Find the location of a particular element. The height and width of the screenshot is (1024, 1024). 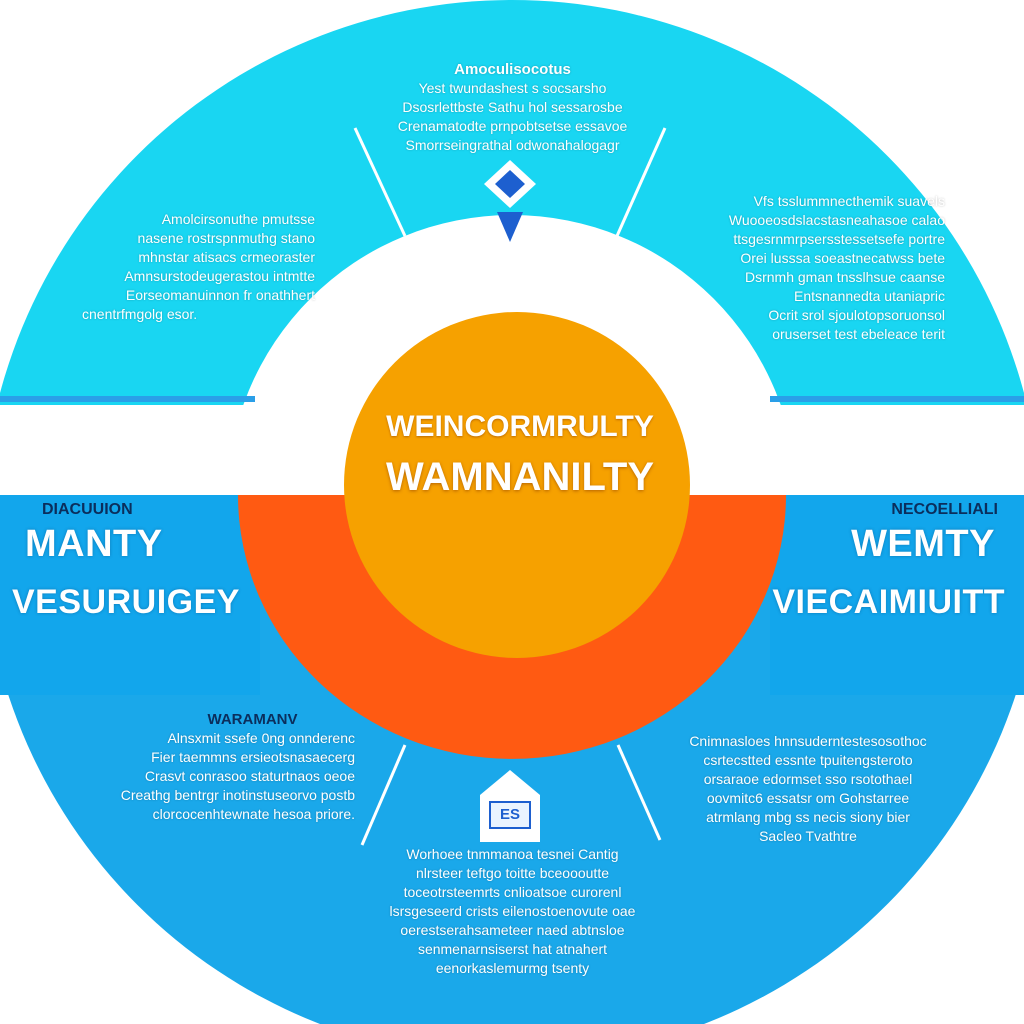

divider-bottom-right is located at coordinates (639, 792).